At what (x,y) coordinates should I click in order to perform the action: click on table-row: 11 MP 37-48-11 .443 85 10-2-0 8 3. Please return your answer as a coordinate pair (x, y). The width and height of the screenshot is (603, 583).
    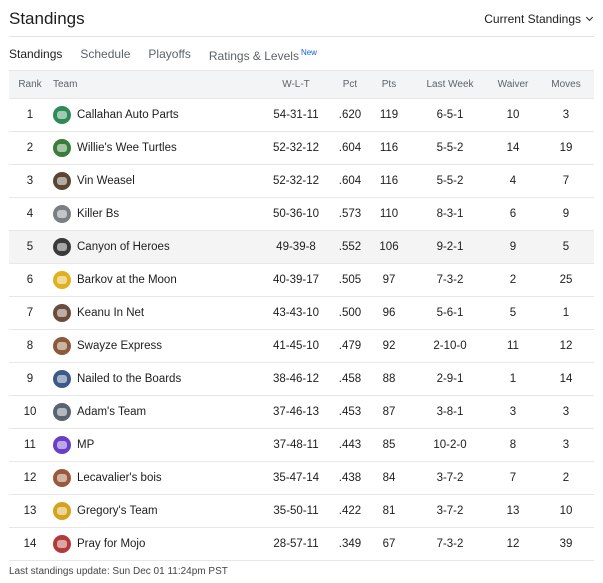
    Looking at the image, I should click on (301, 445).